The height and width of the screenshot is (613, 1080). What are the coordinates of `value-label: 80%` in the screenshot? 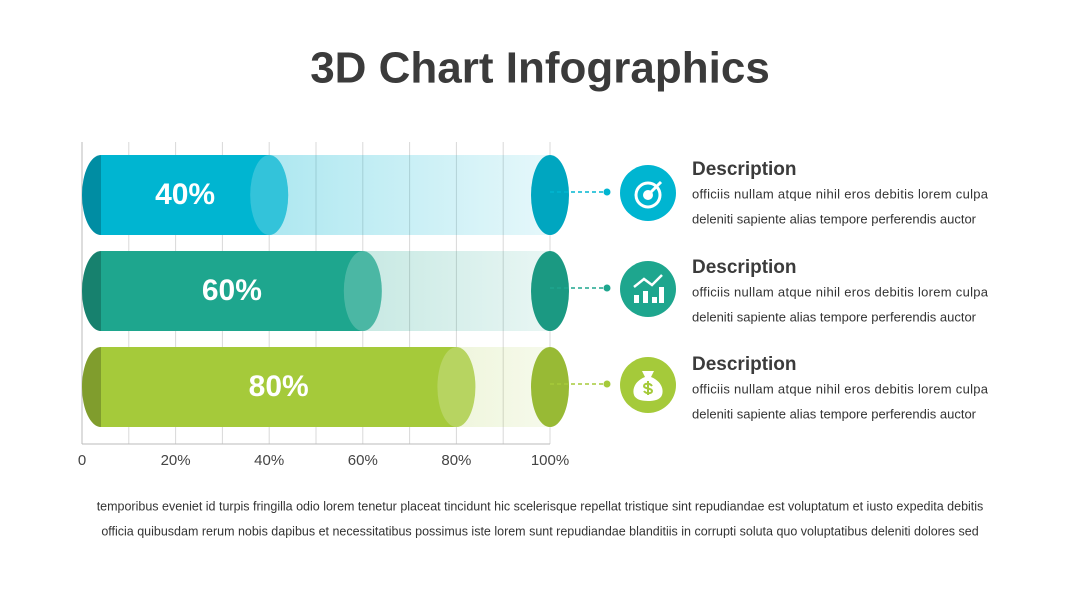 It's located at (279, 386).